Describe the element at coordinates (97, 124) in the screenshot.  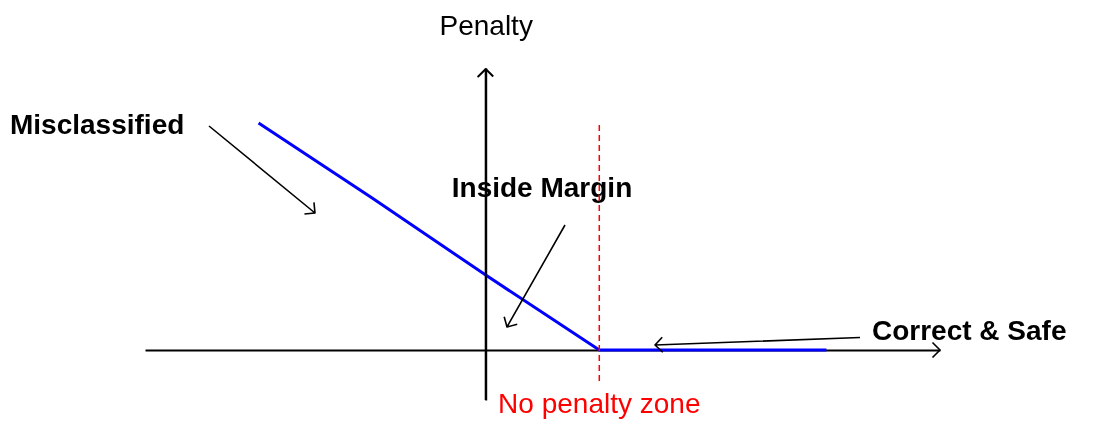
I see `annotation: Misclassified` at that location.